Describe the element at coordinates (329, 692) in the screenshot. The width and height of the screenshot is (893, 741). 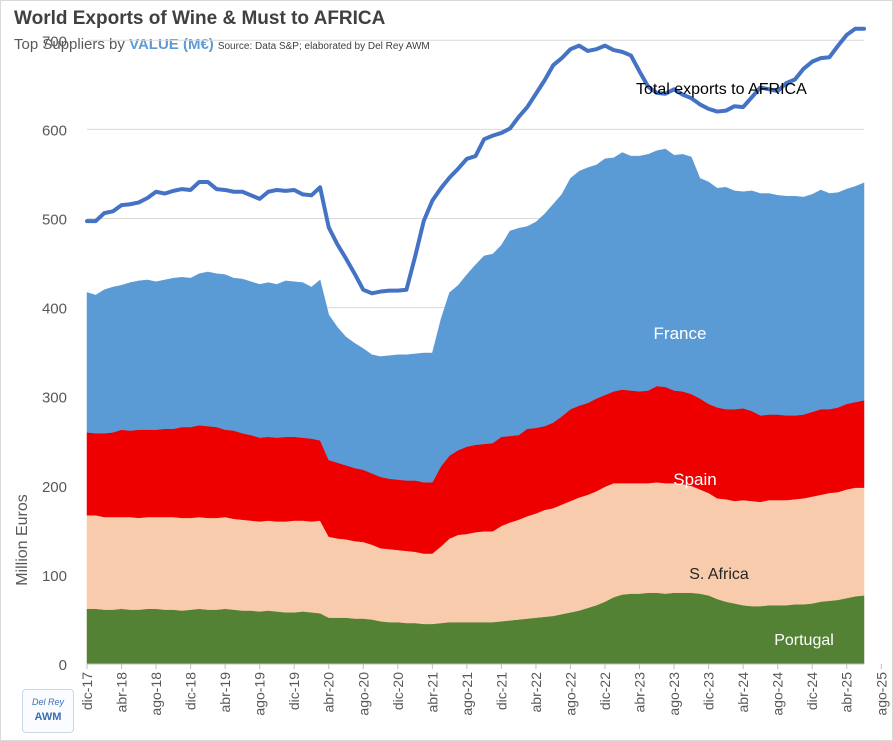
I see `x-tick-label: abr-20` at that location.